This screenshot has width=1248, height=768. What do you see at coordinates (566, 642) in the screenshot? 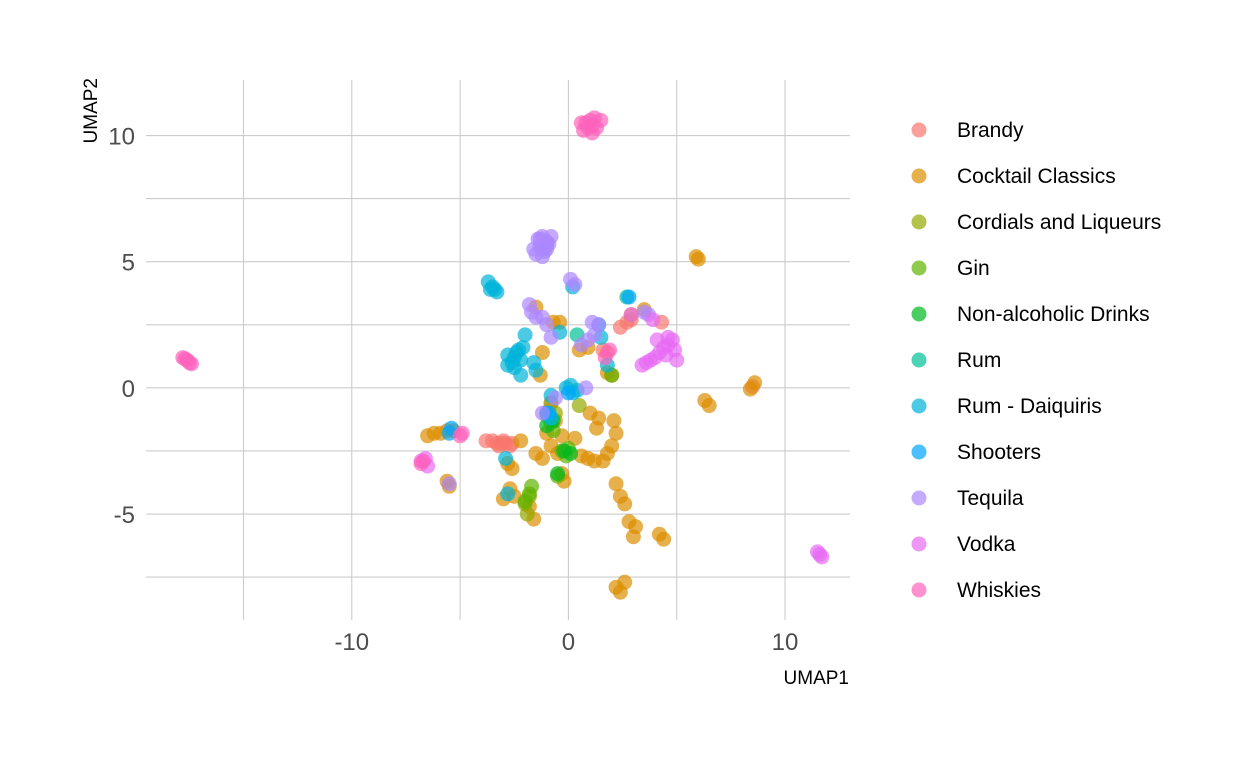
I see `x-tick-labels: -10 0 10` at bounding box center [566, 642].